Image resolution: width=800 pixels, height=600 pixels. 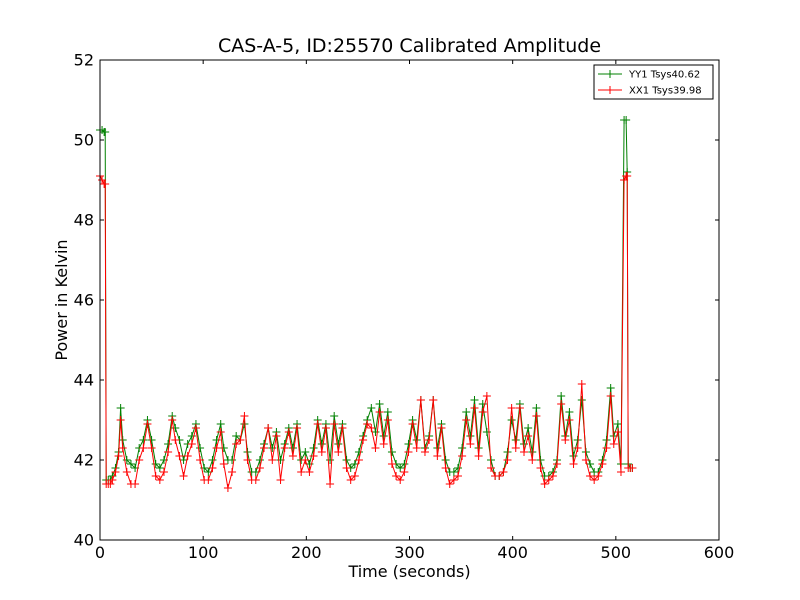 What do you see at coordinates (84, 220) in the screenshot?
I see `y-tick-label: 48` at bounding box center [84, 220].